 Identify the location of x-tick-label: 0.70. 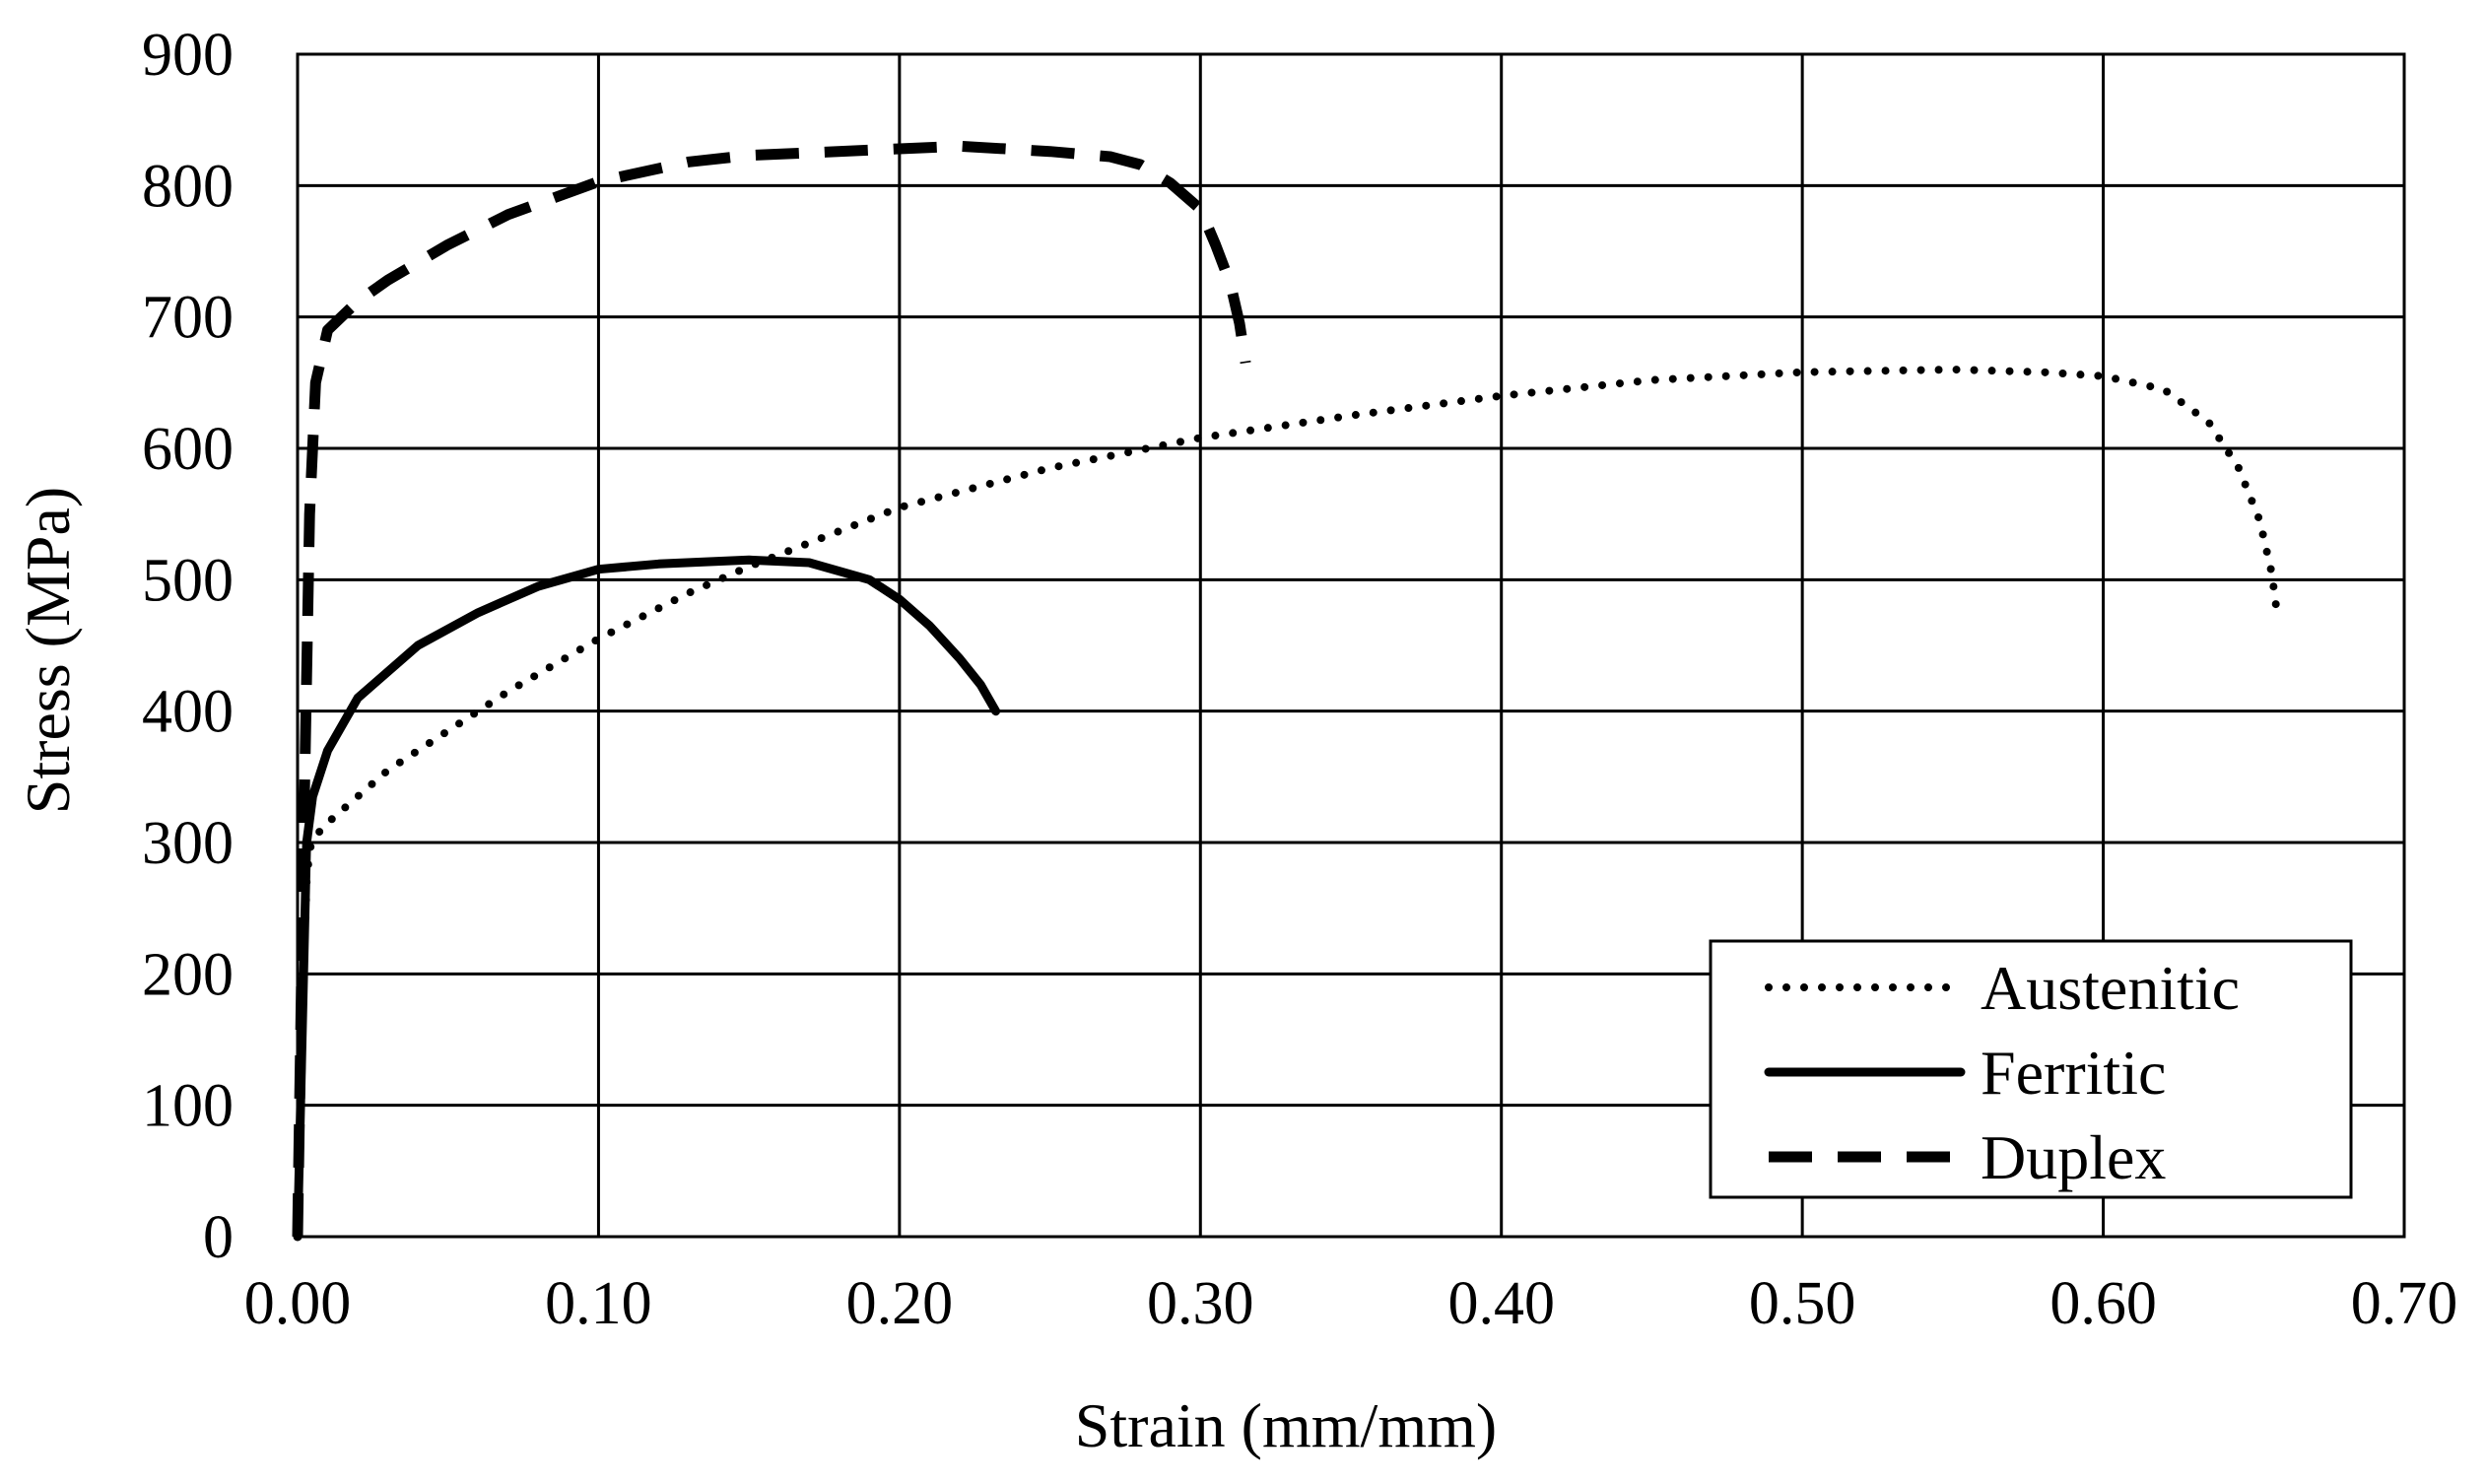
(2404, 1303).